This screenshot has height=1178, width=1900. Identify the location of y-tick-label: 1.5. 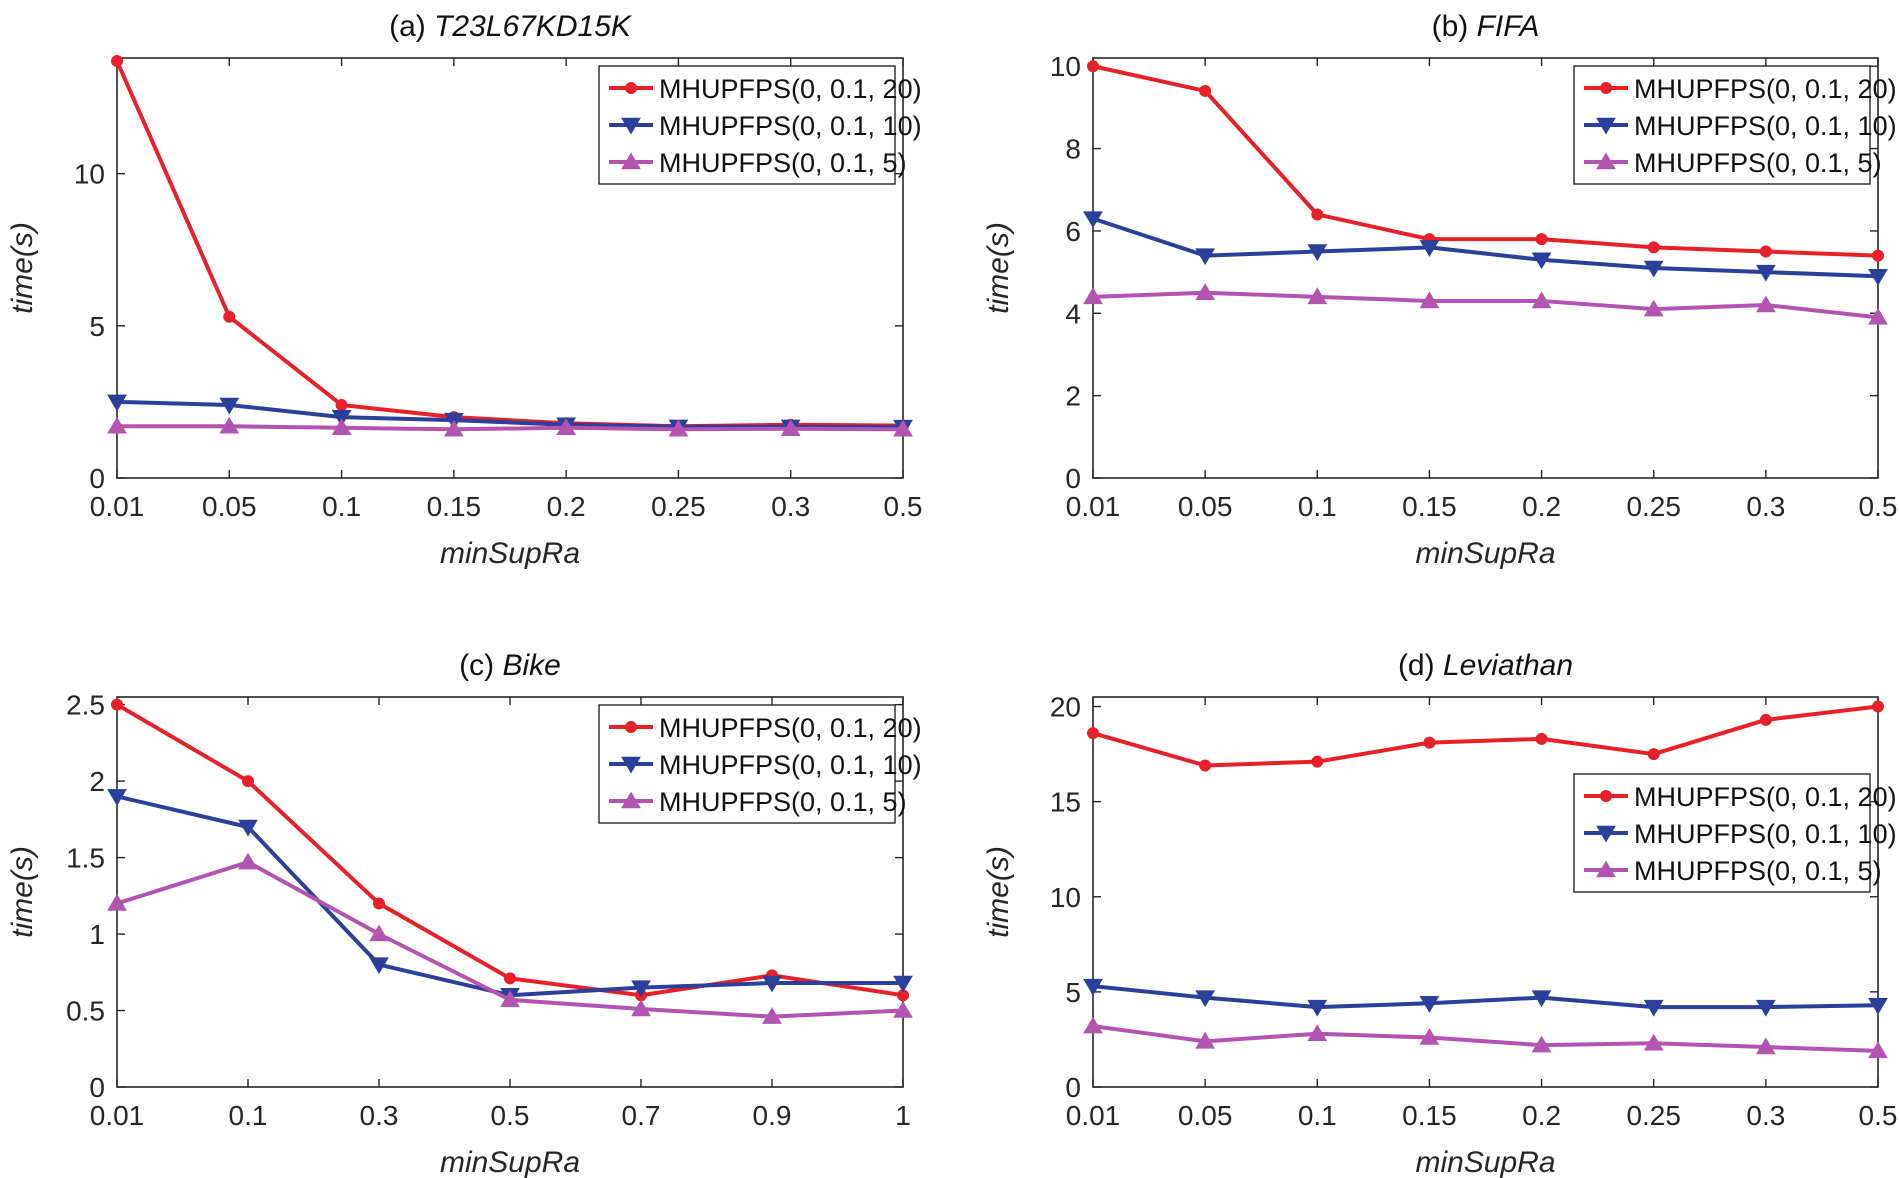
(85, 858).